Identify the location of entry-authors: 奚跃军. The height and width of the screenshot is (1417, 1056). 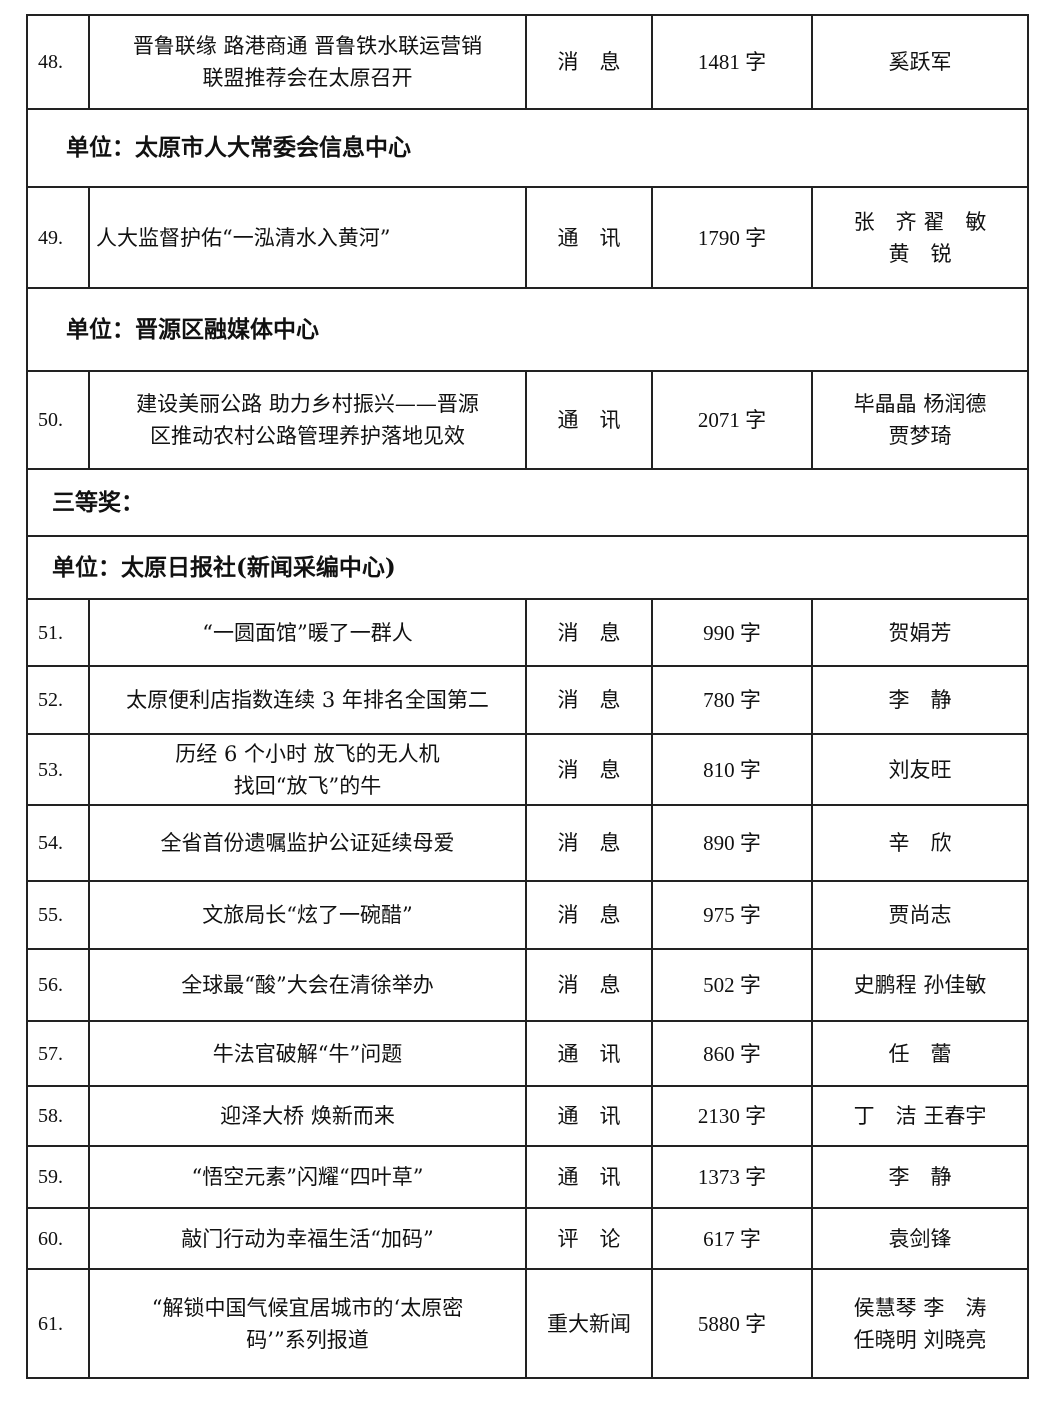
(920, 62).